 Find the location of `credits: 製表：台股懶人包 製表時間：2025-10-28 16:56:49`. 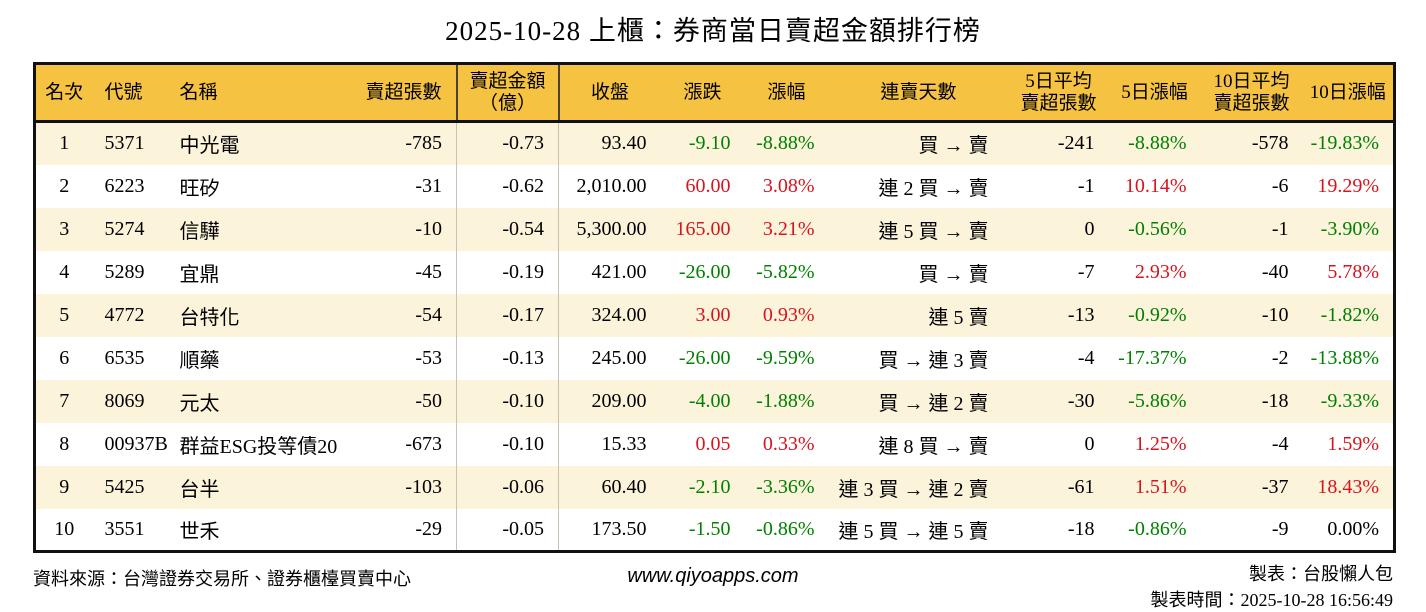

credits: 製表：台股懶人包 製表時間：2025-10-28 16:56:49 is located at coordinates (1096, 586).